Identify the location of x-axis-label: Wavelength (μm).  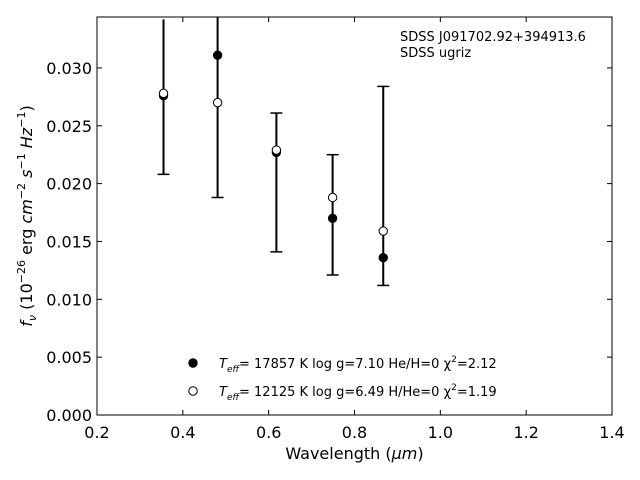
(354, 453).